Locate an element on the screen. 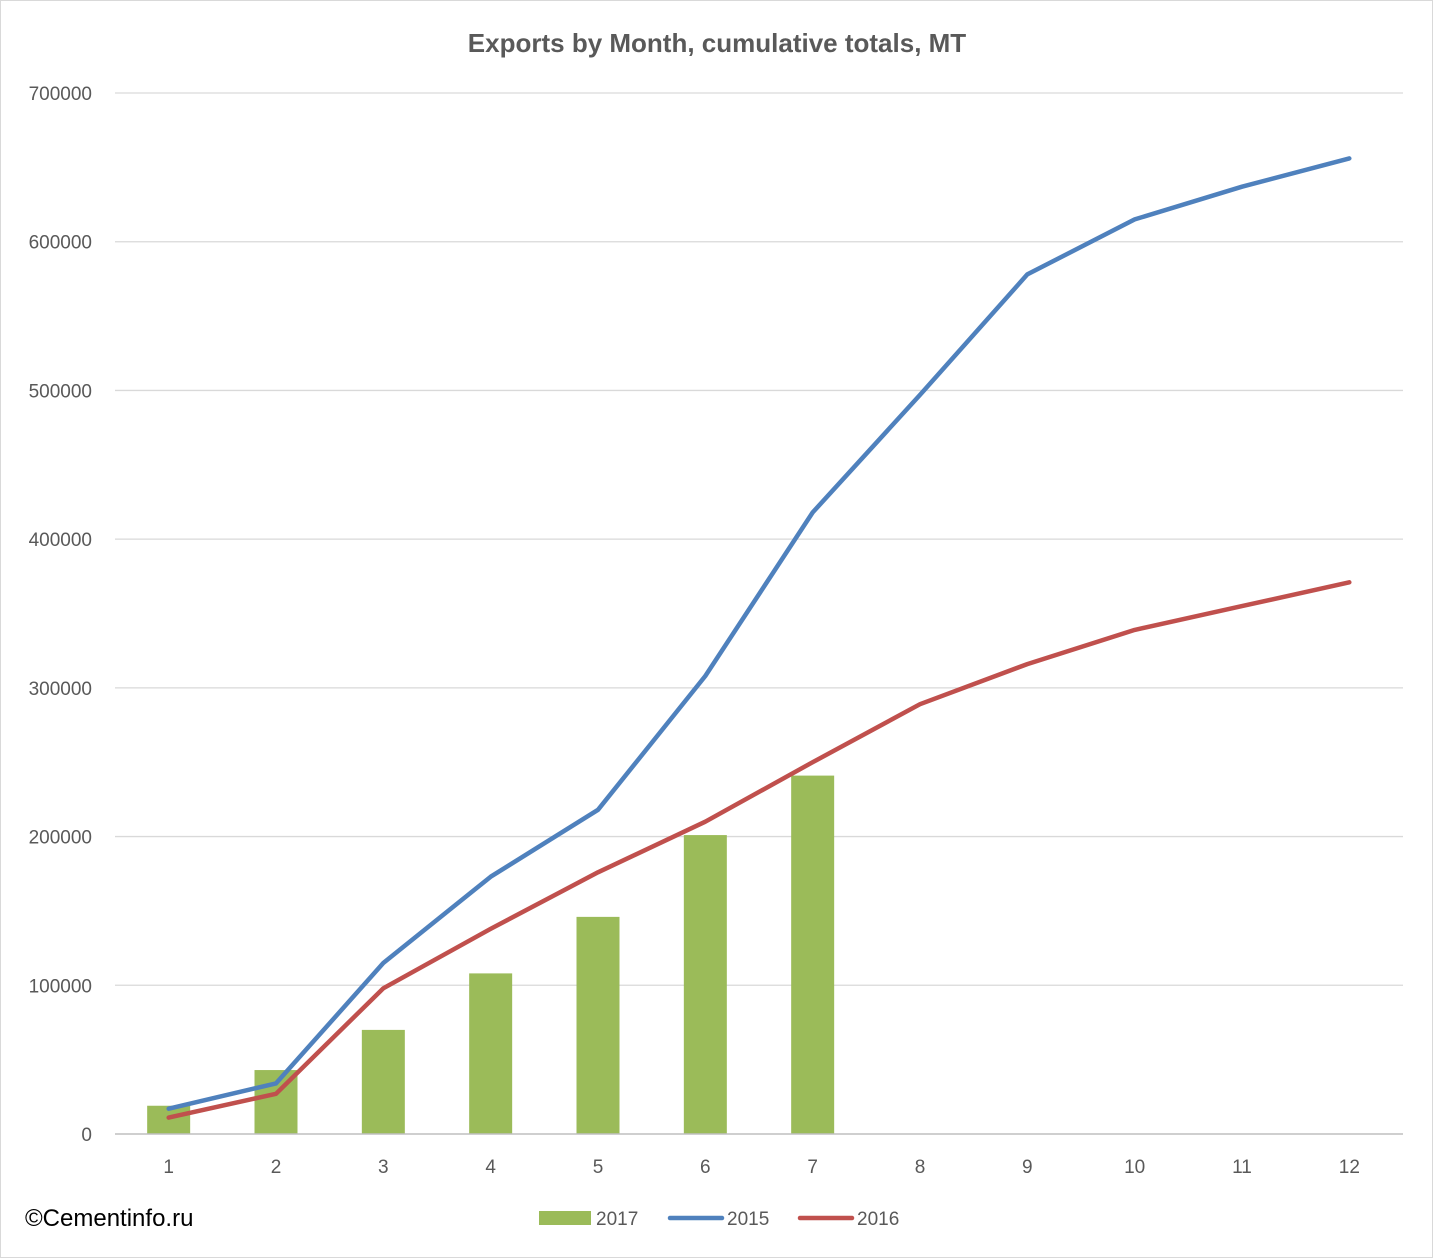  y-tick-label: 100000 is located at coordinates (60, 986).